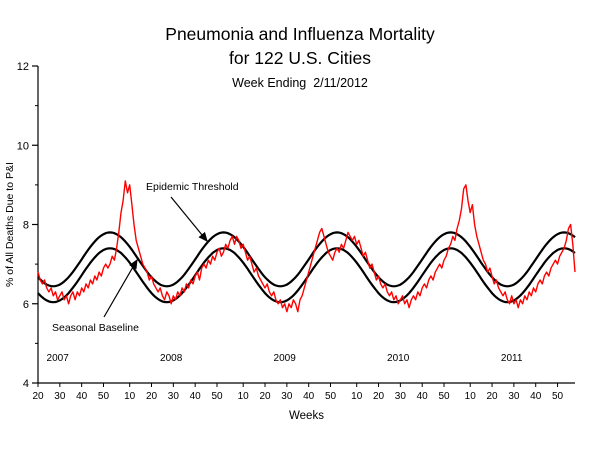 The height and width of the screenshot is (450, 600). I want to click on y-tick-label: 6, so click(26, 305).